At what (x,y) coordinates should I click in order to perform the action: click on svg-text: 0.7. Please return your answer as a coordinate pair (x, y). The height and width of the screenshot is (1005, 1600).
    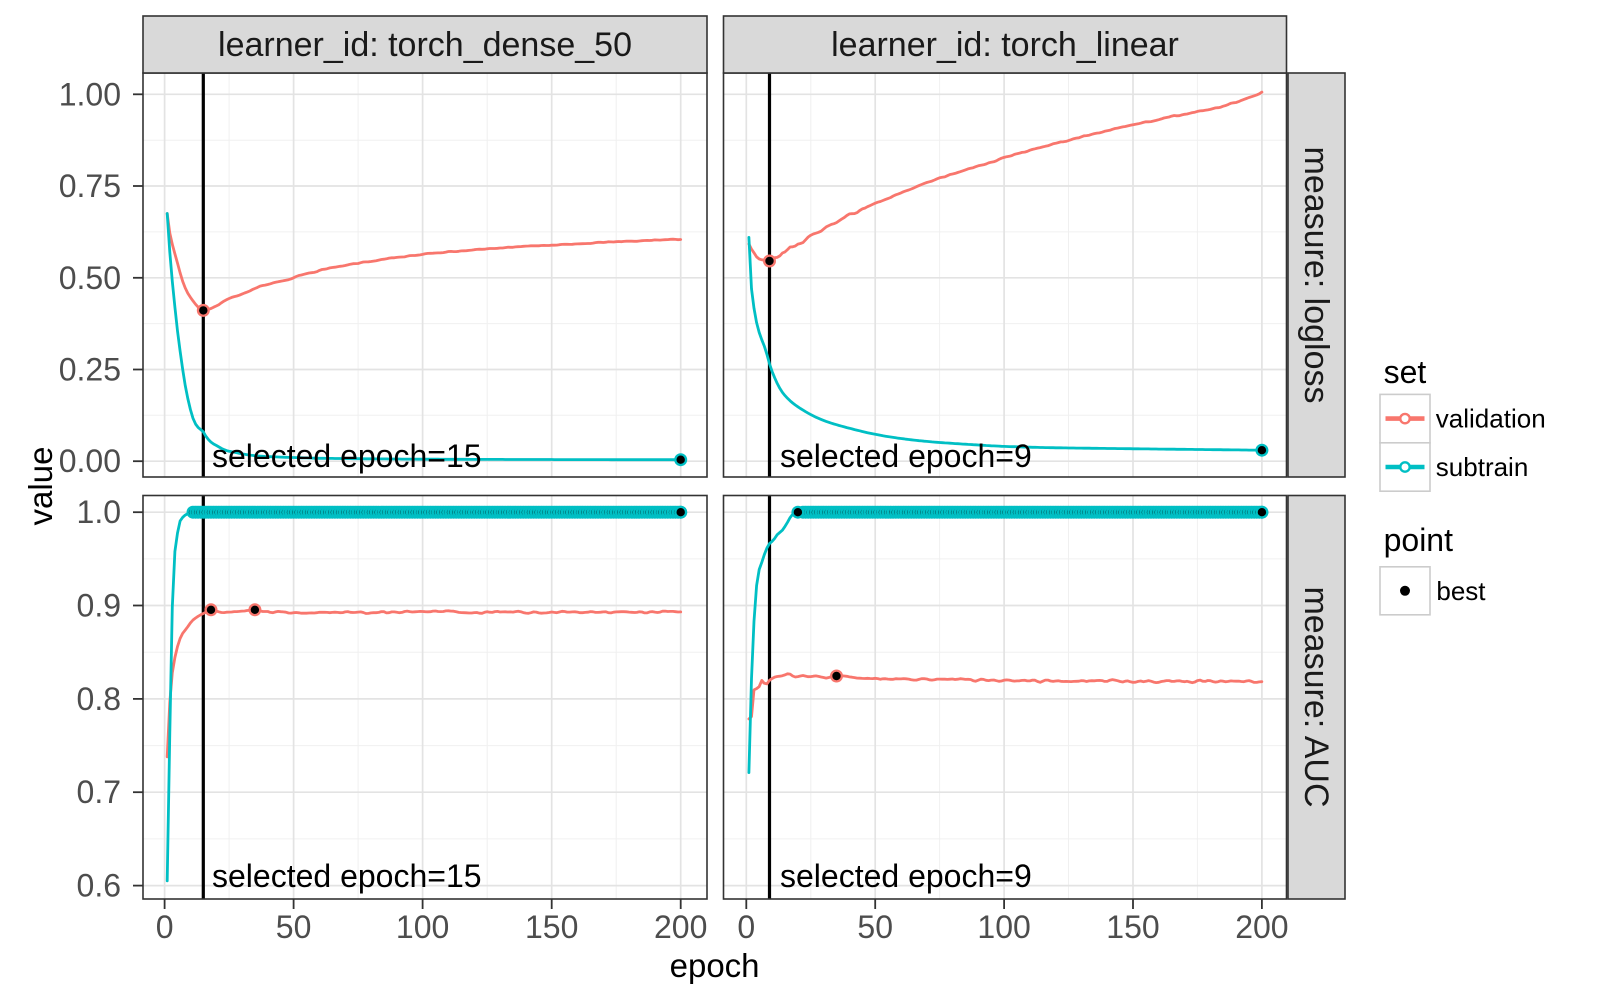
    Looking at the image, I should click on (99, 792).